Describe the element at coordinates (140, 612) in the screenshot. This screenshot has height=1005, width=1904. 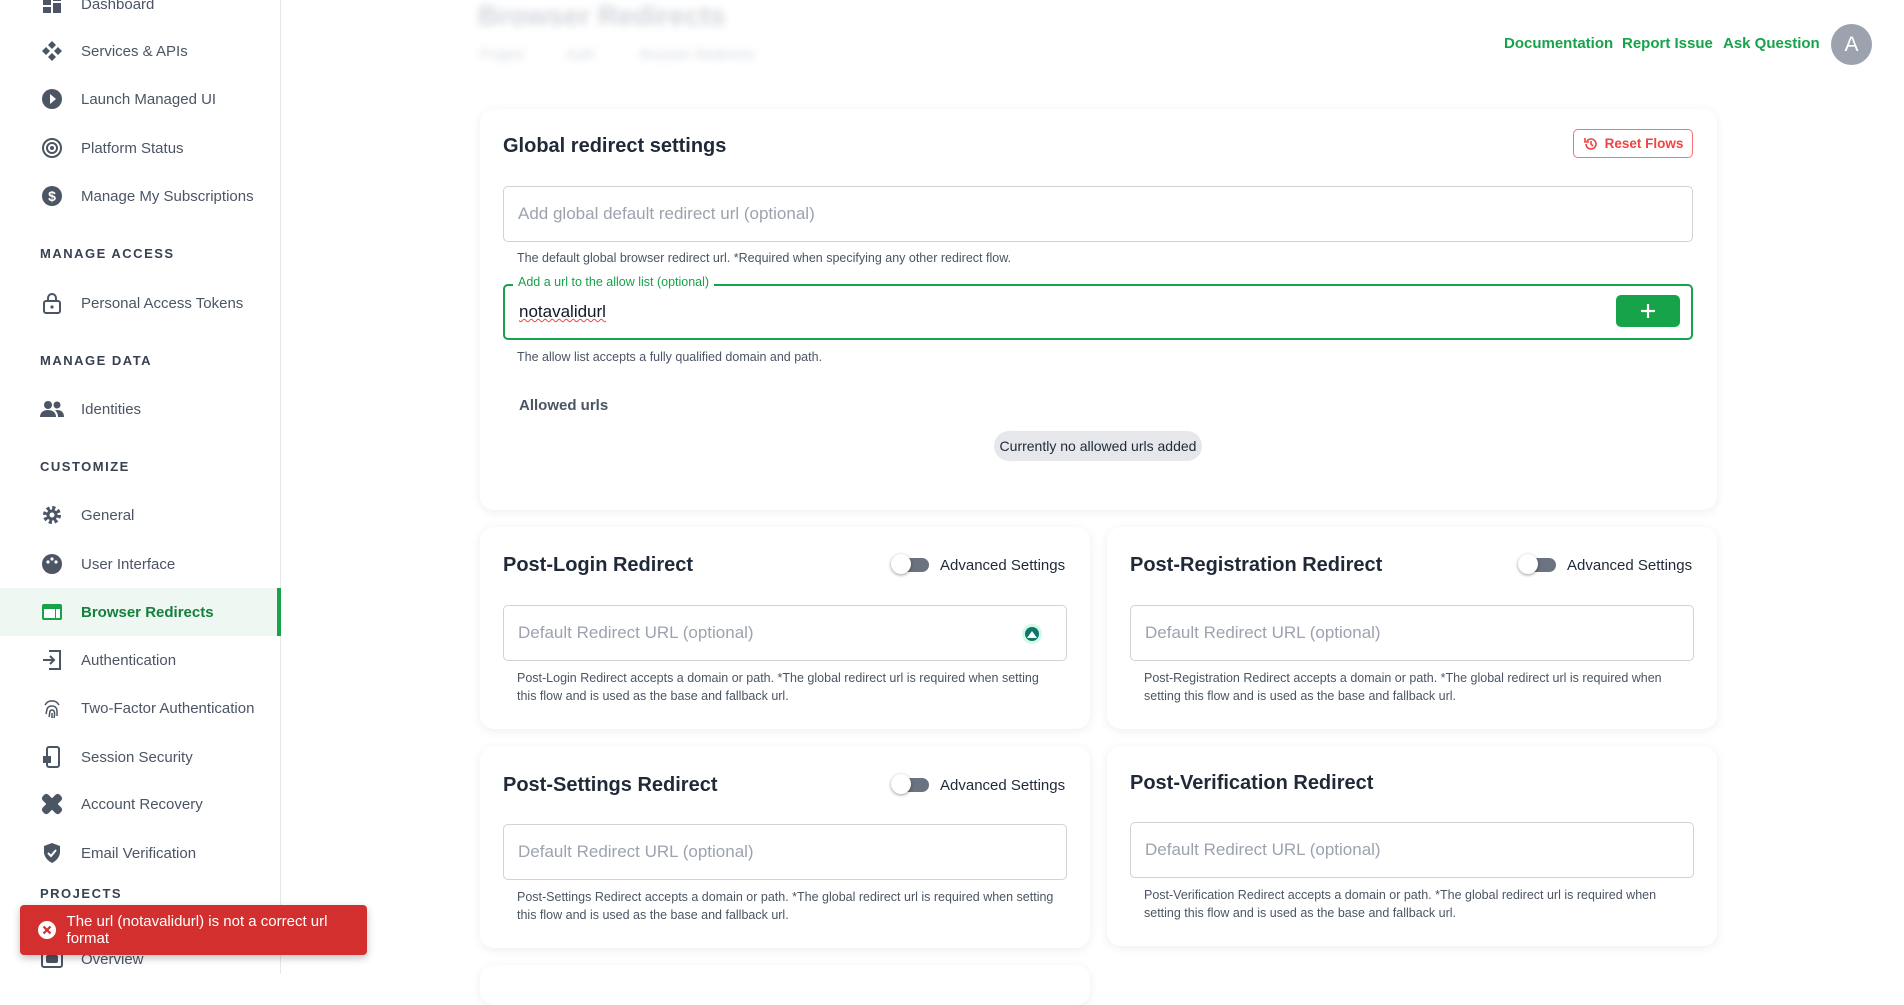
I see `sidebar-item-browser-redirects: Browser Redirects` at that location.